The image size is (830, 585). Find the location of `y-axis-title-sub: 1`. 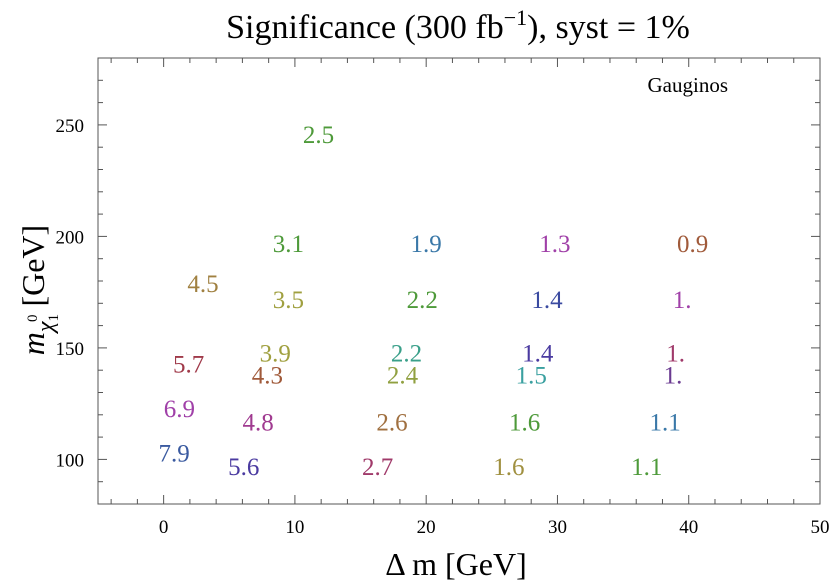

y-axis-title-sub: 1 is located at coordinates (54, 318).